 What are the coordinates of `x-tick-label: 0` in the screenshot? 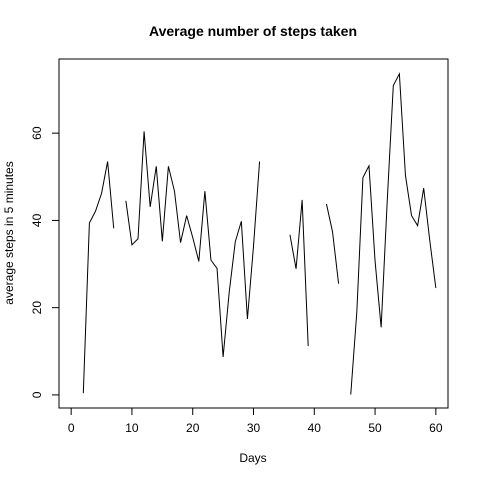 It's located at (71, 428).